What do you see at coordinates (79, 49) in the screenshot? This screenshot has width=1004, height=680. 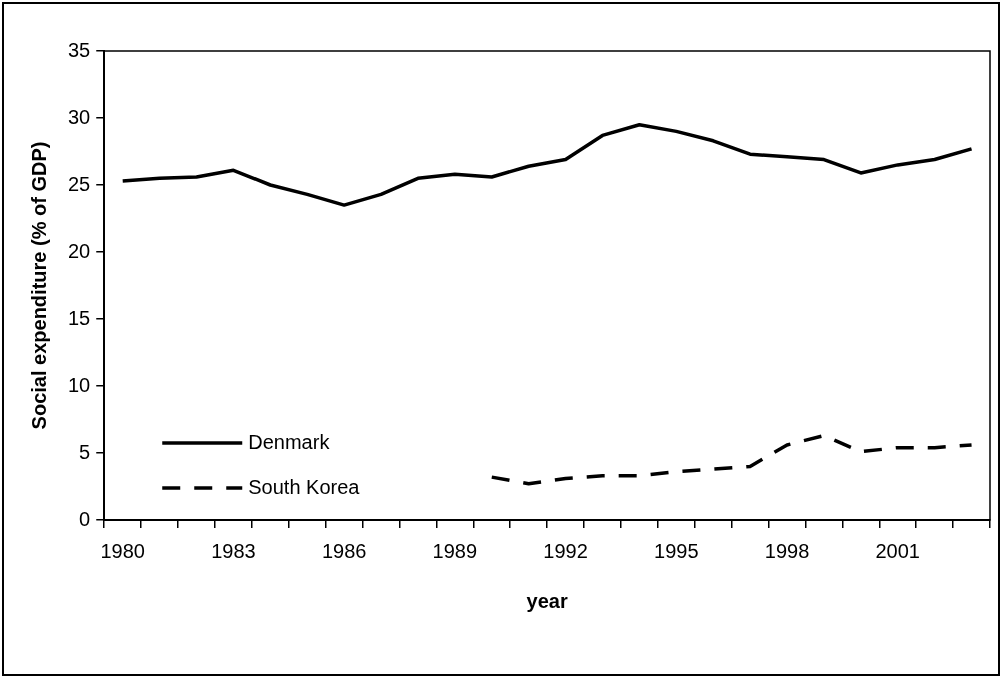 I see `y-tick-label: 35` at bounding box center [79, 49].